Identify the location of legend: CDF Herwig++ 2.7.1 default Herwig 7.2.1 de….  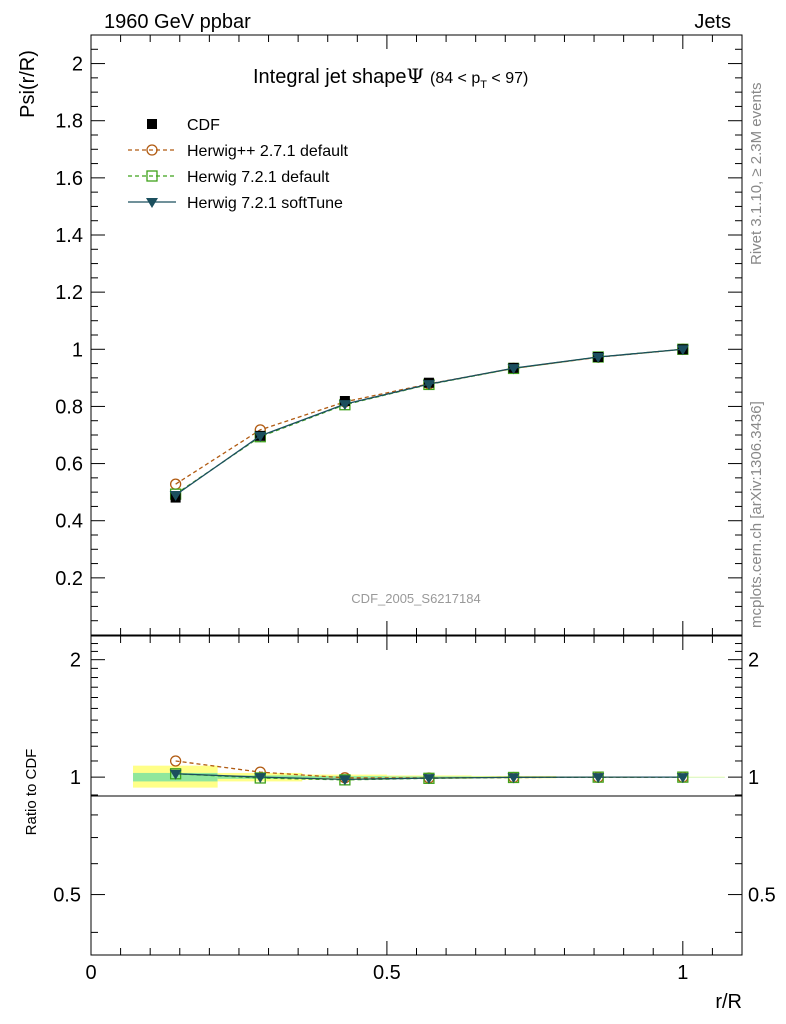
(238, 164).